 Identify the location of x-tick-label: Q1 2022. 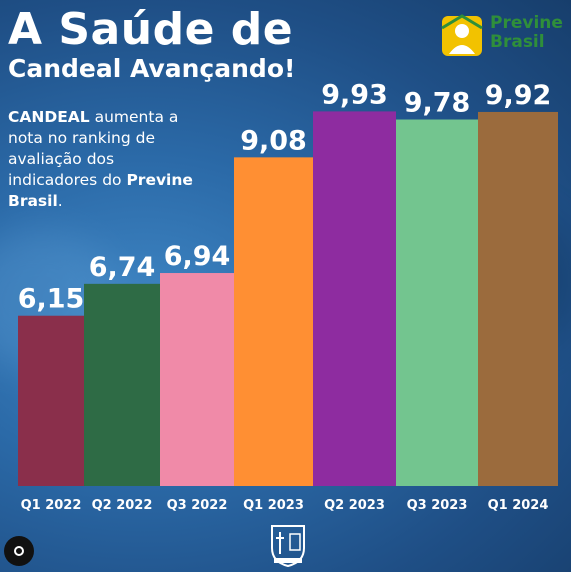
(51, 505).